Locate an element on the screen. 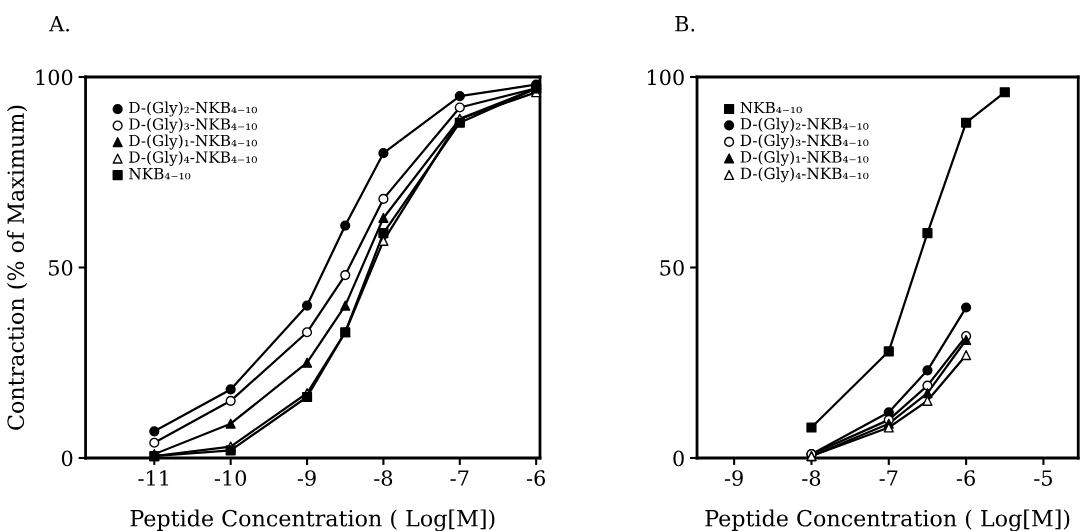 This screenshot has height=531, width=1083. x-tick-label: -5 is located at coordinates (1043, 478).